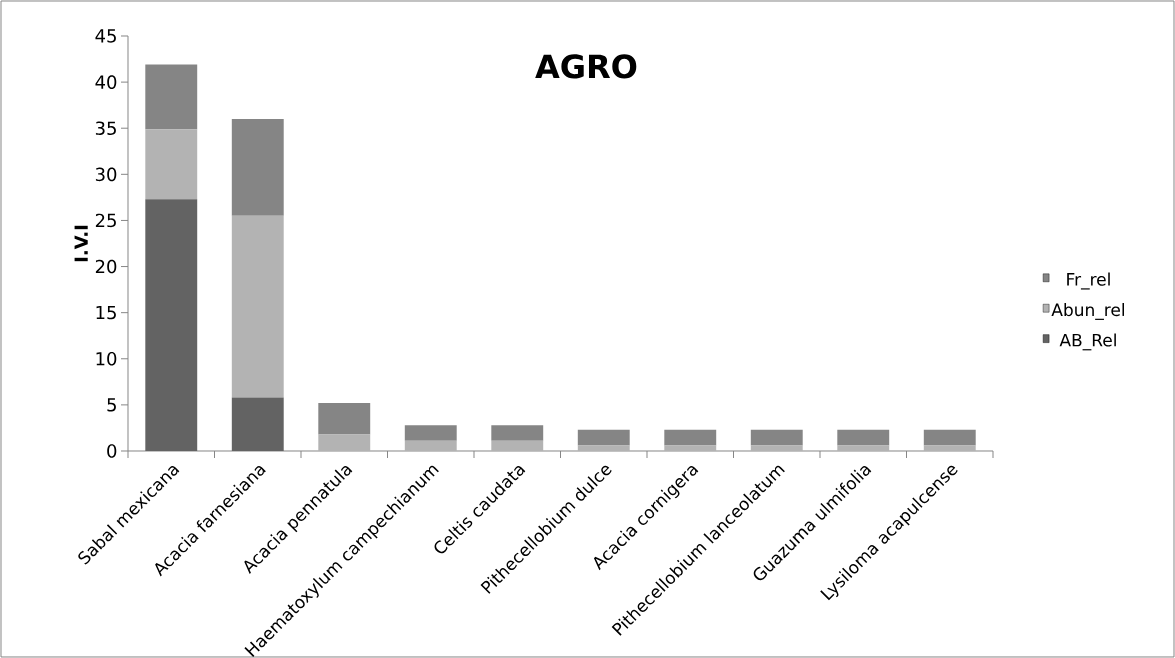 The height and width of the screenshot is (658, 1175). I want to click on y-tick-label: 10, so click(106, 358).